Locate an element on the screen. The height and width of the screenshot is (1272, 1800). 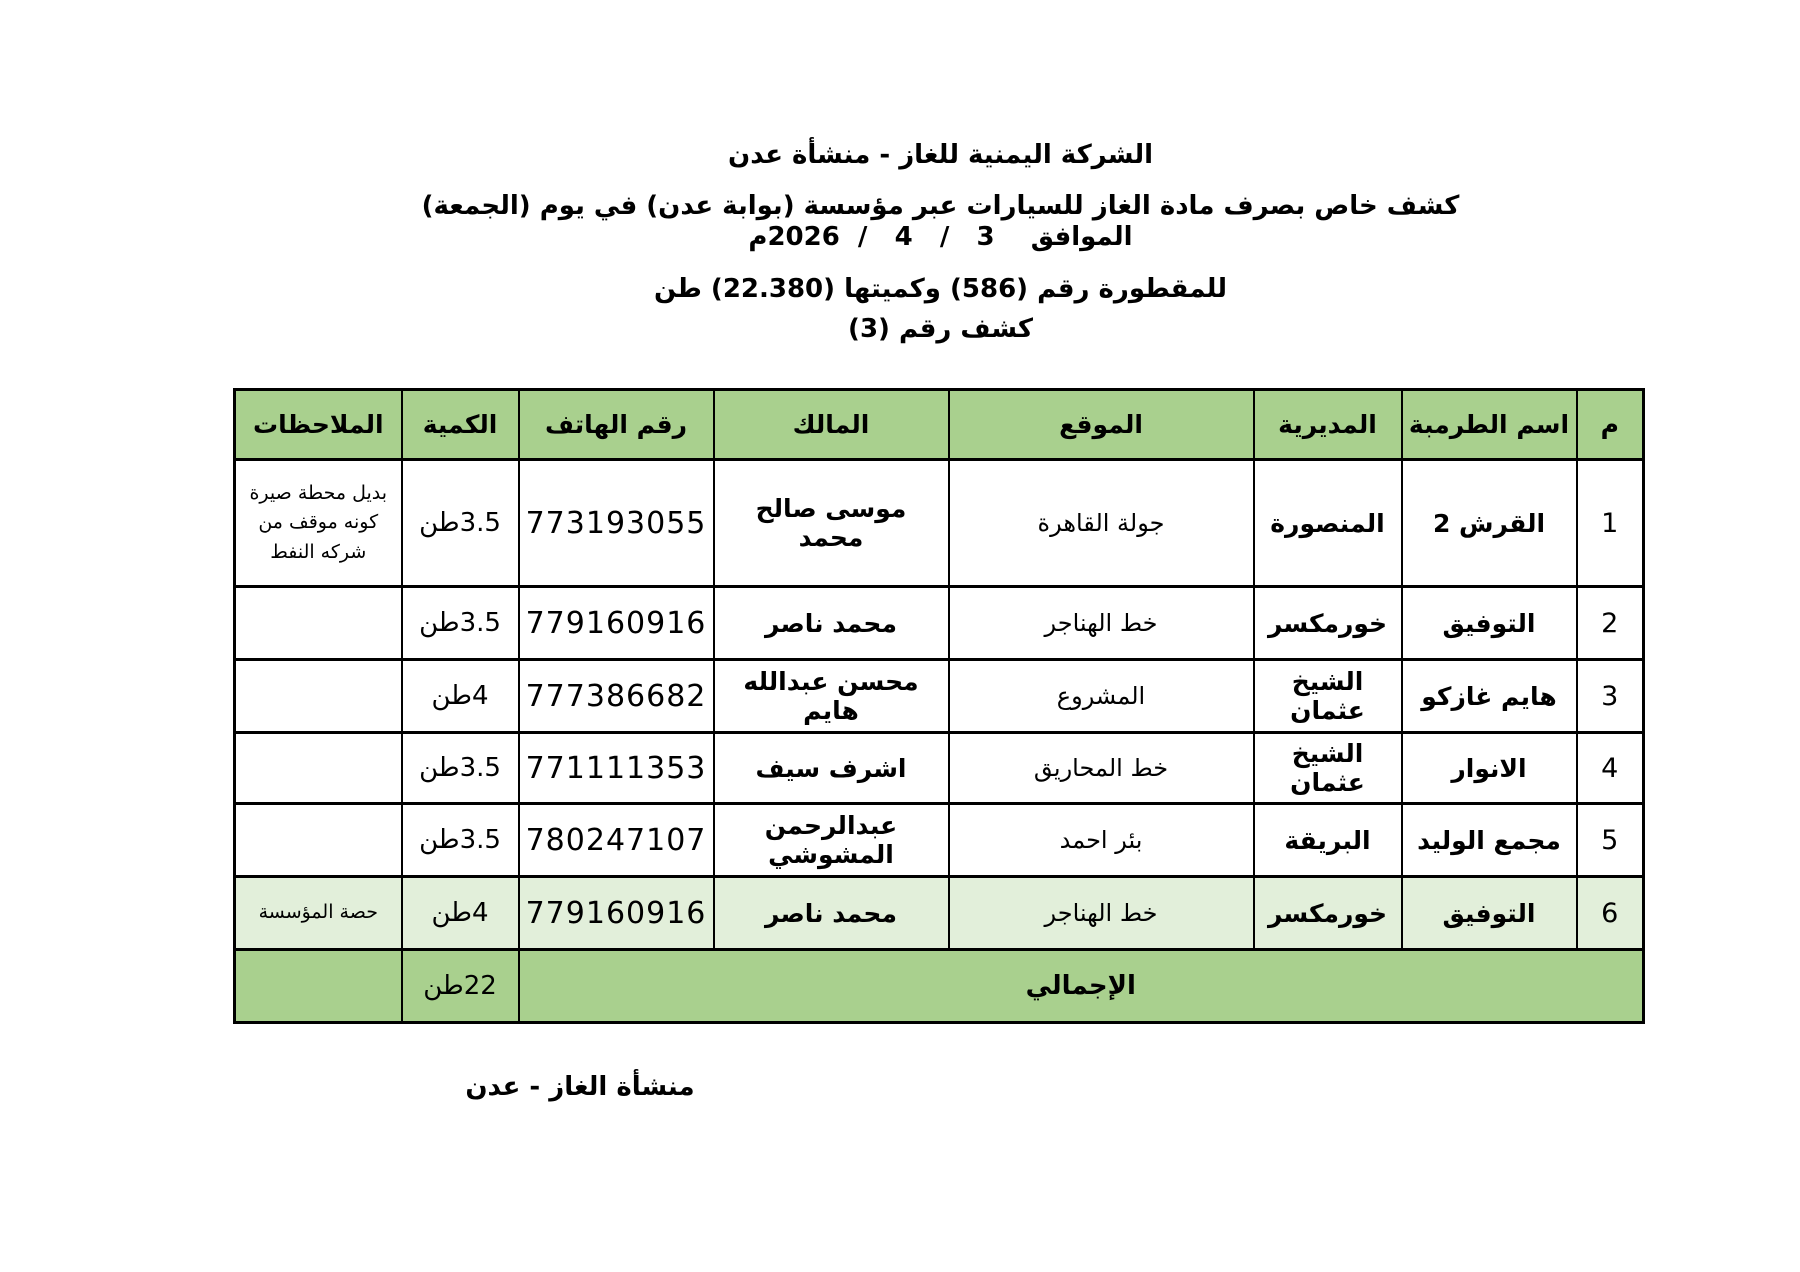
cell-location: بئر احمد is located at coordinates (1101, 840).